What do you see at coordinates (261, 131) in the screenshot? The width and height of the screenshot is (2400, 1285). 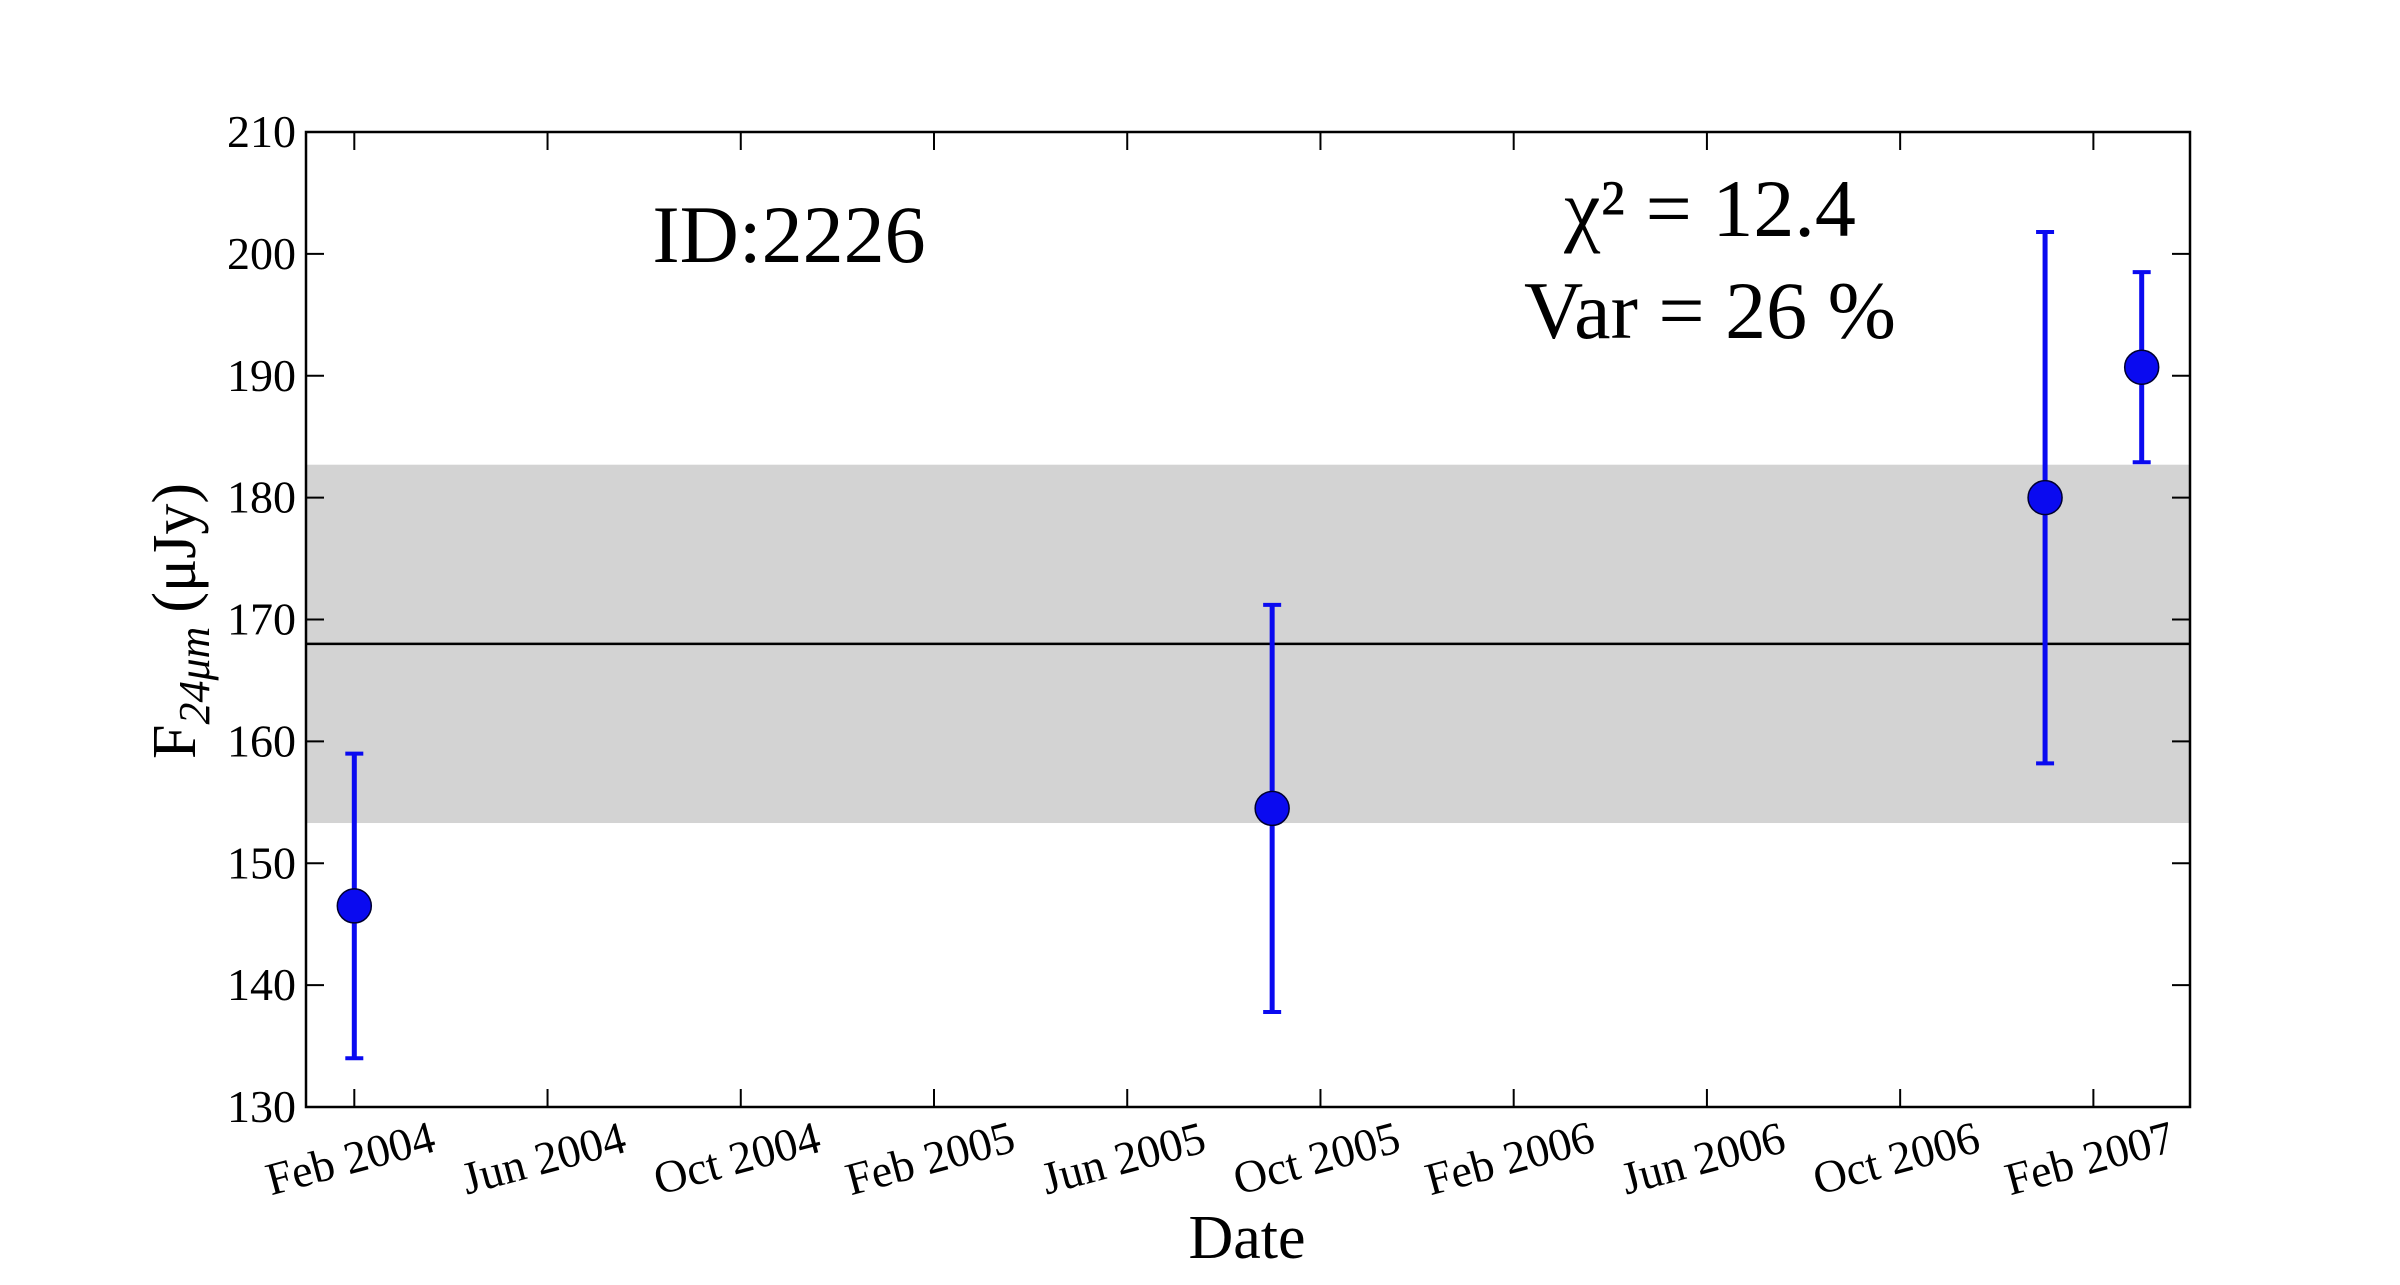 I see `y-tick-label: 210` at bounding box center [261, 131].